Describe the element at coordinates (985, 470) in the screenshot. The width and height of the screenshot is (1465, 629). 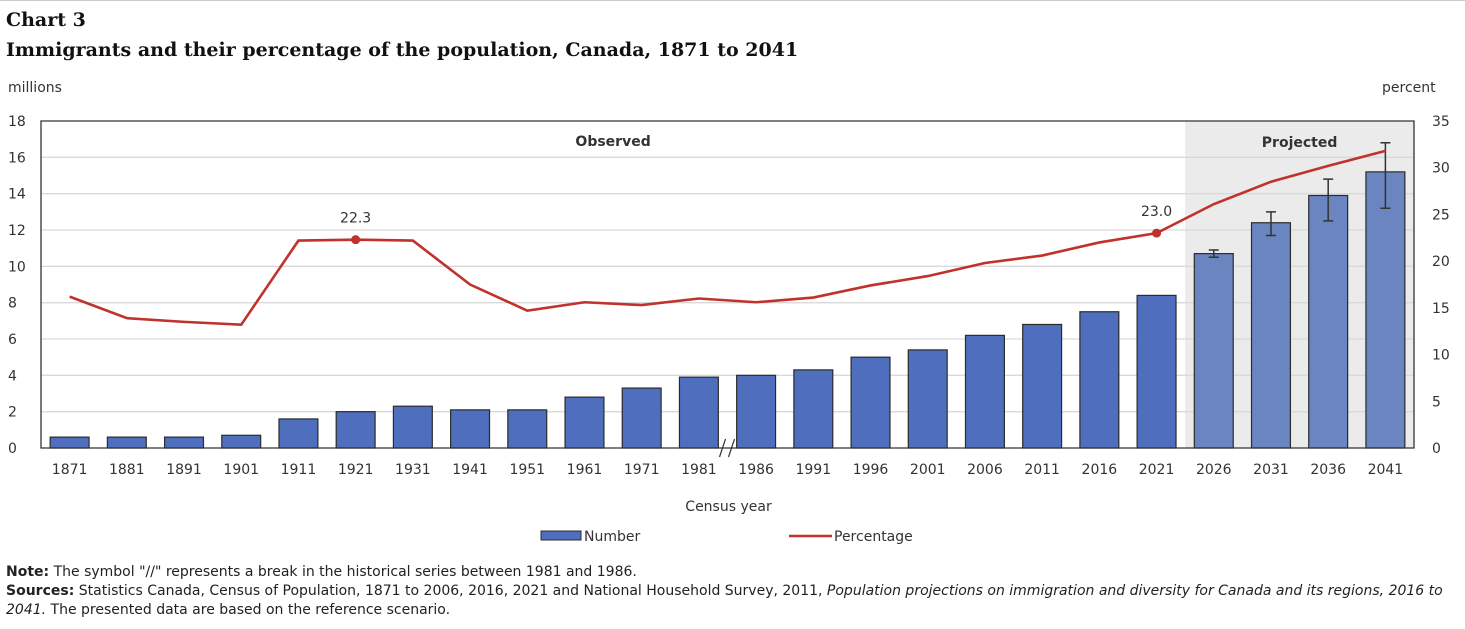
I see `x-tick-2006: 2006` at that location.